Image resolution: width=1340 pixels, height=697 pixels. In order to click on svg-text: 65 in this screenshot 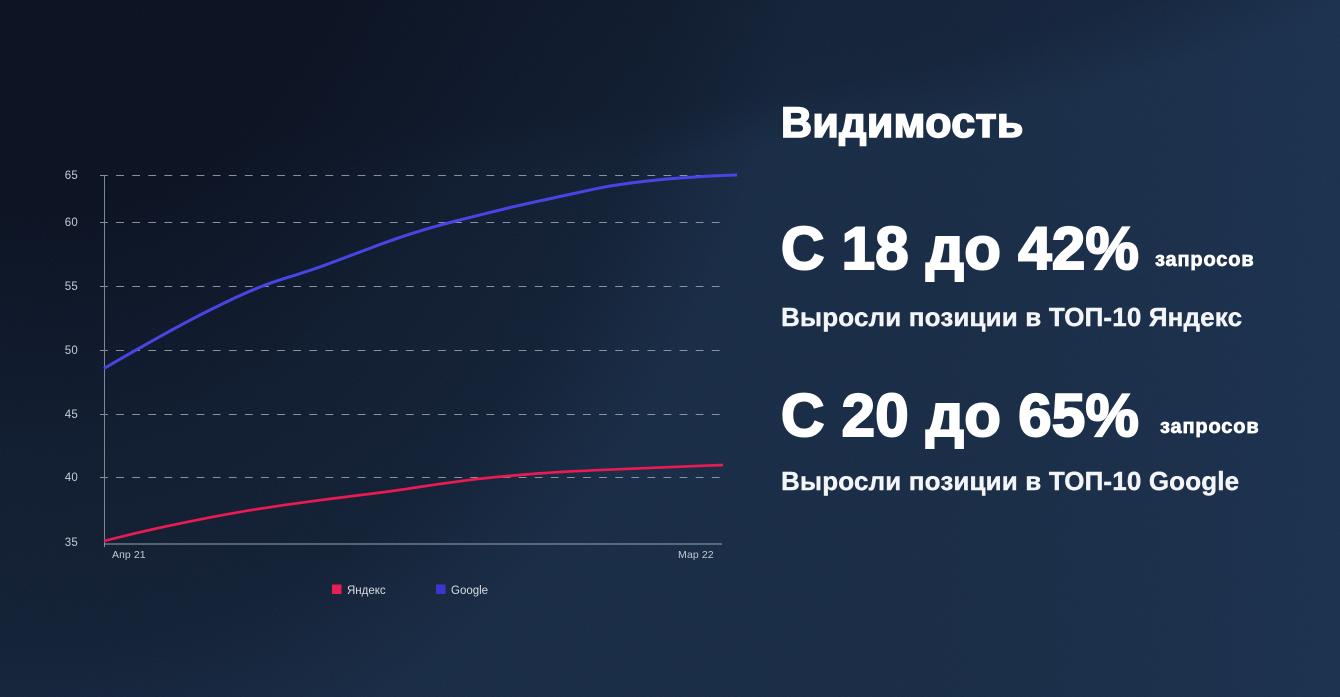, I will do `click(71, 176)`.